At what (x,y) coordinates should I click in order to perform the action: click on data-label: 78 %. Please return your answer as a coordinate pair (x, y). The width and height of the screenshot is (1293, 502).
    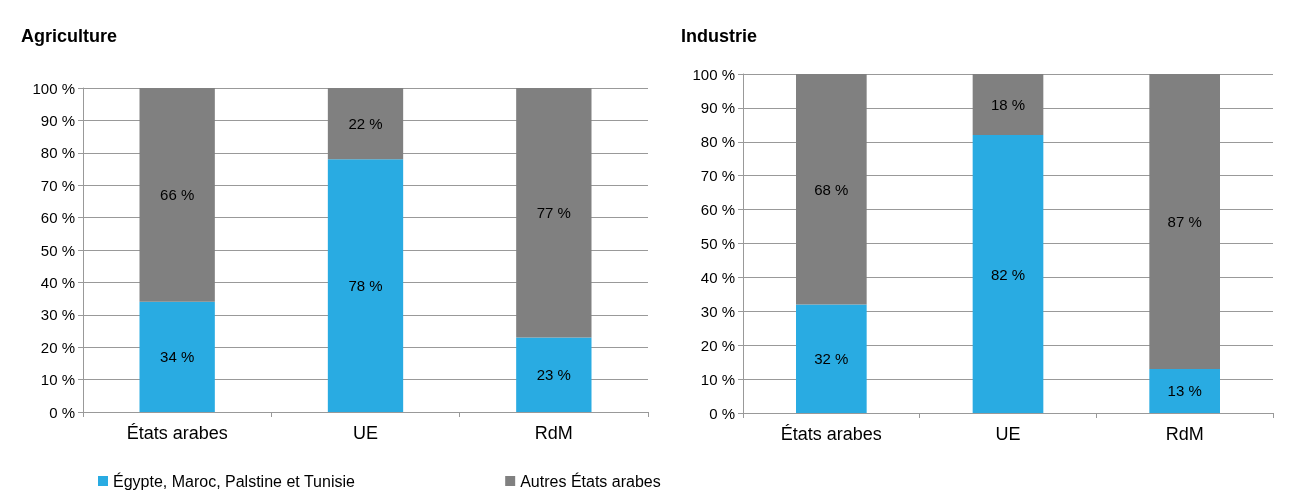
    Looking at the image, I should click on (365, 286).